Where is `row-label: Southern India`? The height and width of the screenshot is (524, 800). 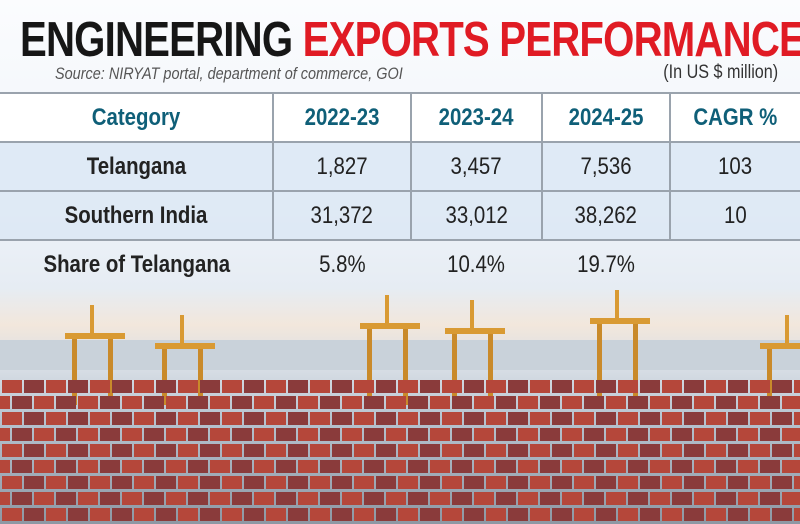
row-label: Southern India is located at coordinates (136, 216).